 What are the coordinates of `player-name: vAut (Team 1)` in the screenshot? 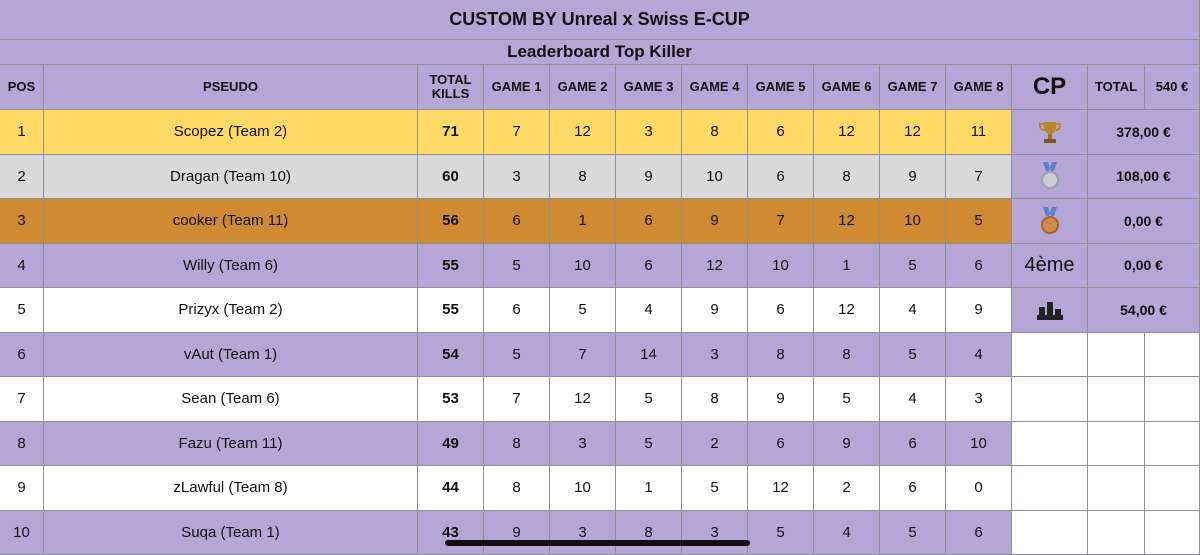 It's located at (231, 355).